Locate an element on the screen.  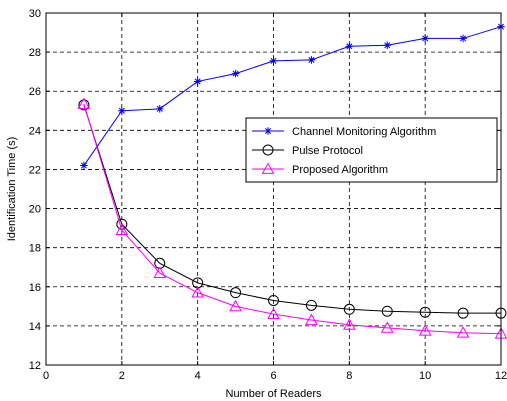
y-axis-label: Identification Time (s) is located at coordinates (12, 189).